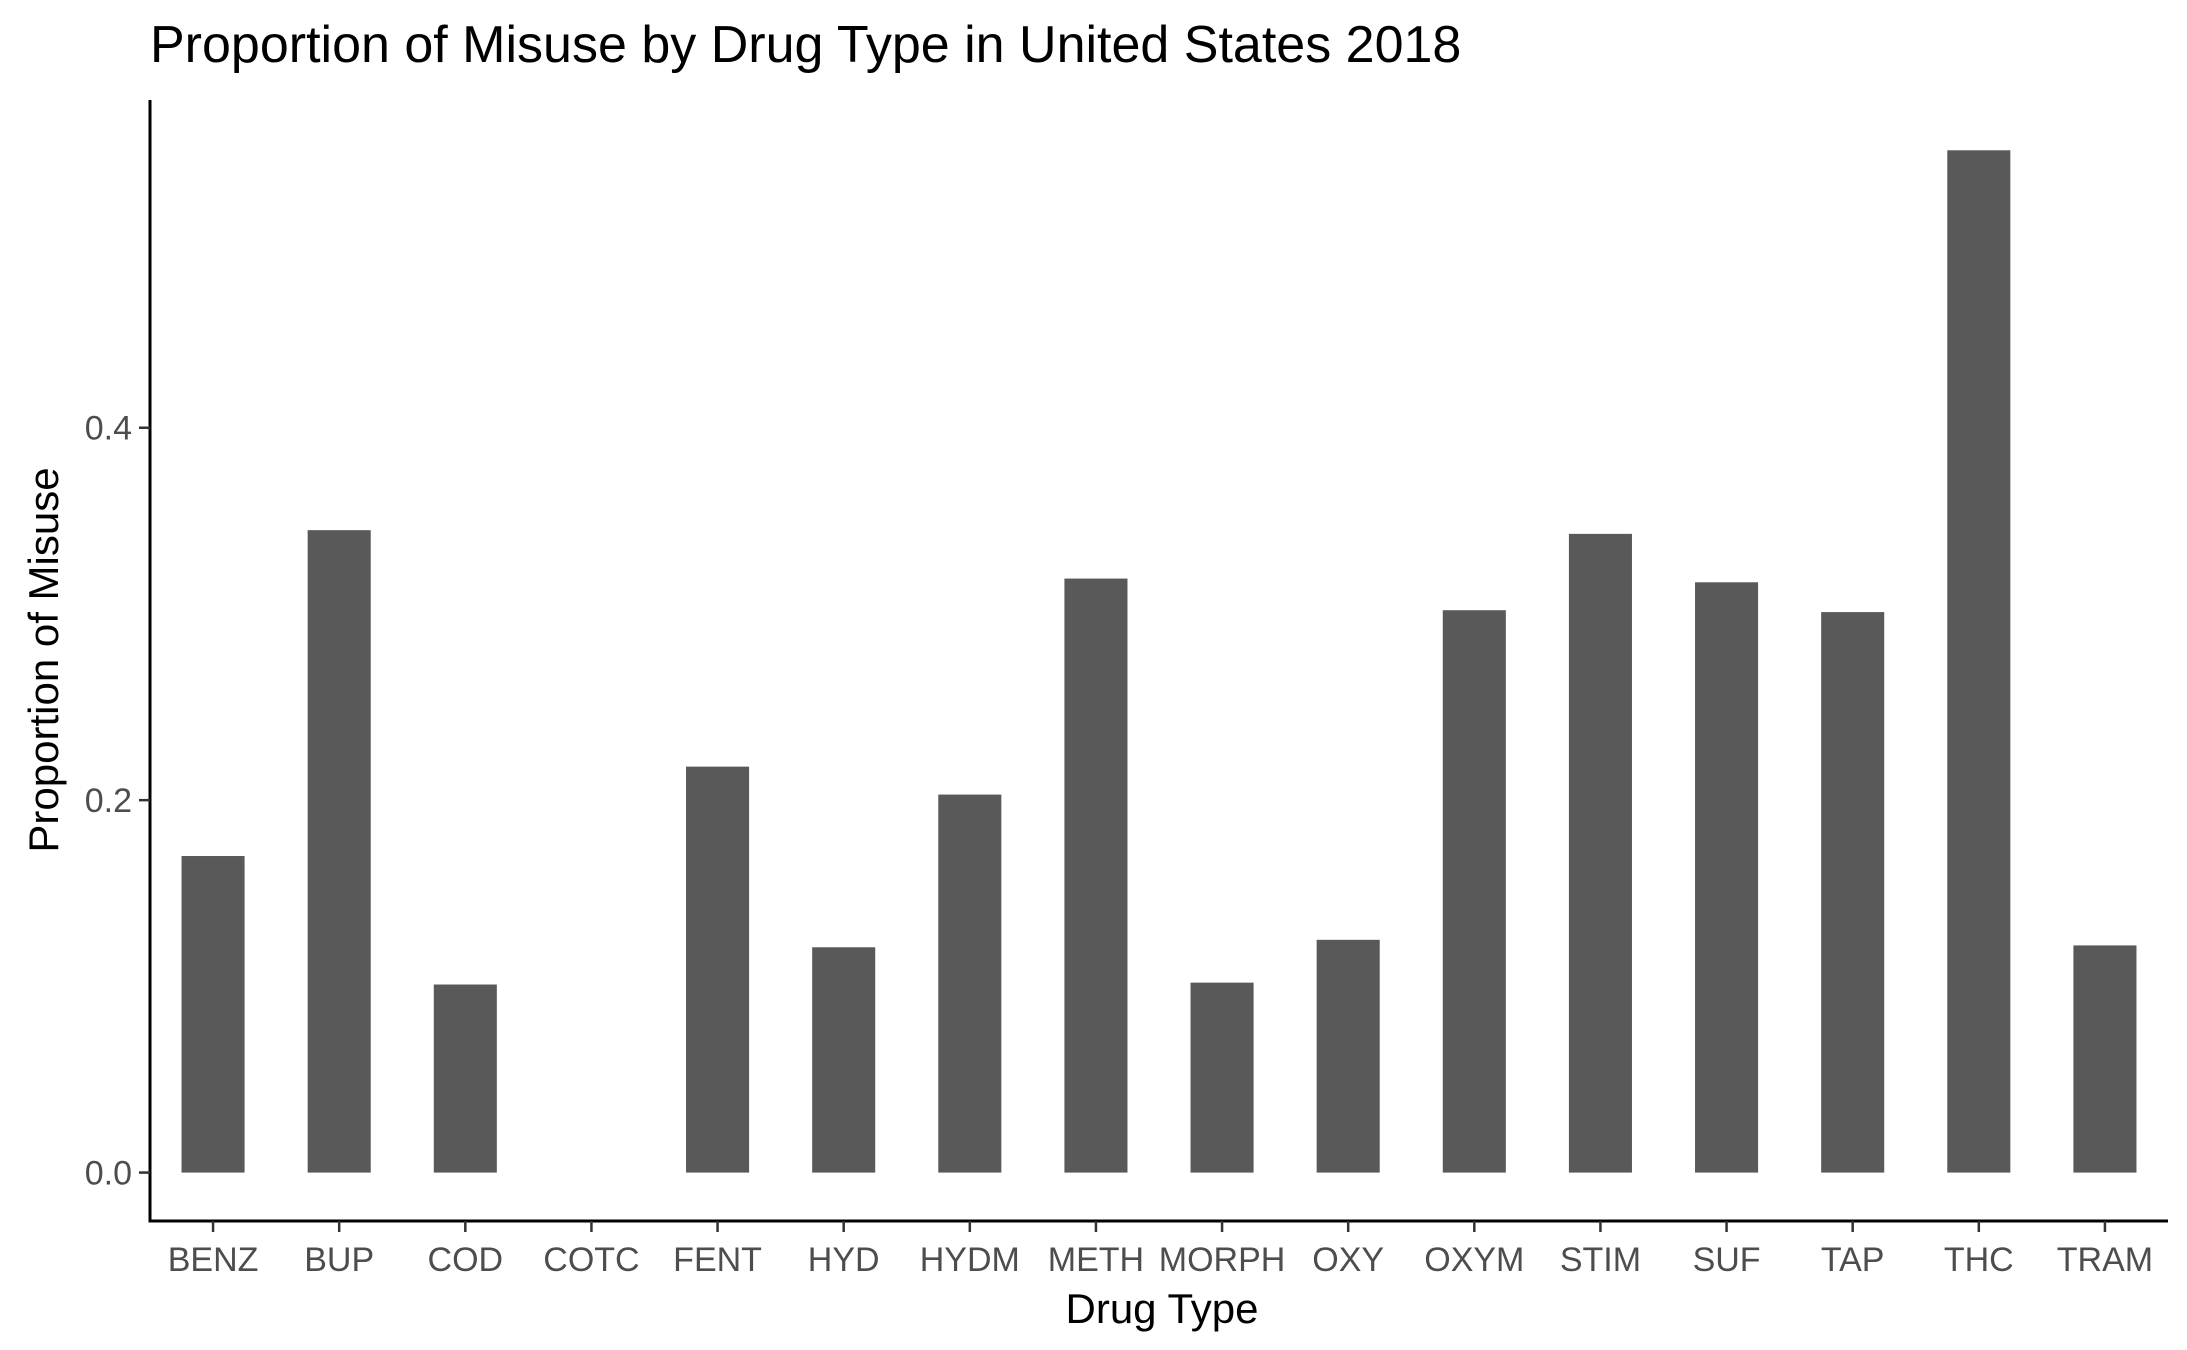 This screenshot has height=1350, width=2187. What do you see at coordinates (844, 1260) in the screenshot?
I see `x-tick-label-hyd: HYD` at bounding box center [844, 1260].